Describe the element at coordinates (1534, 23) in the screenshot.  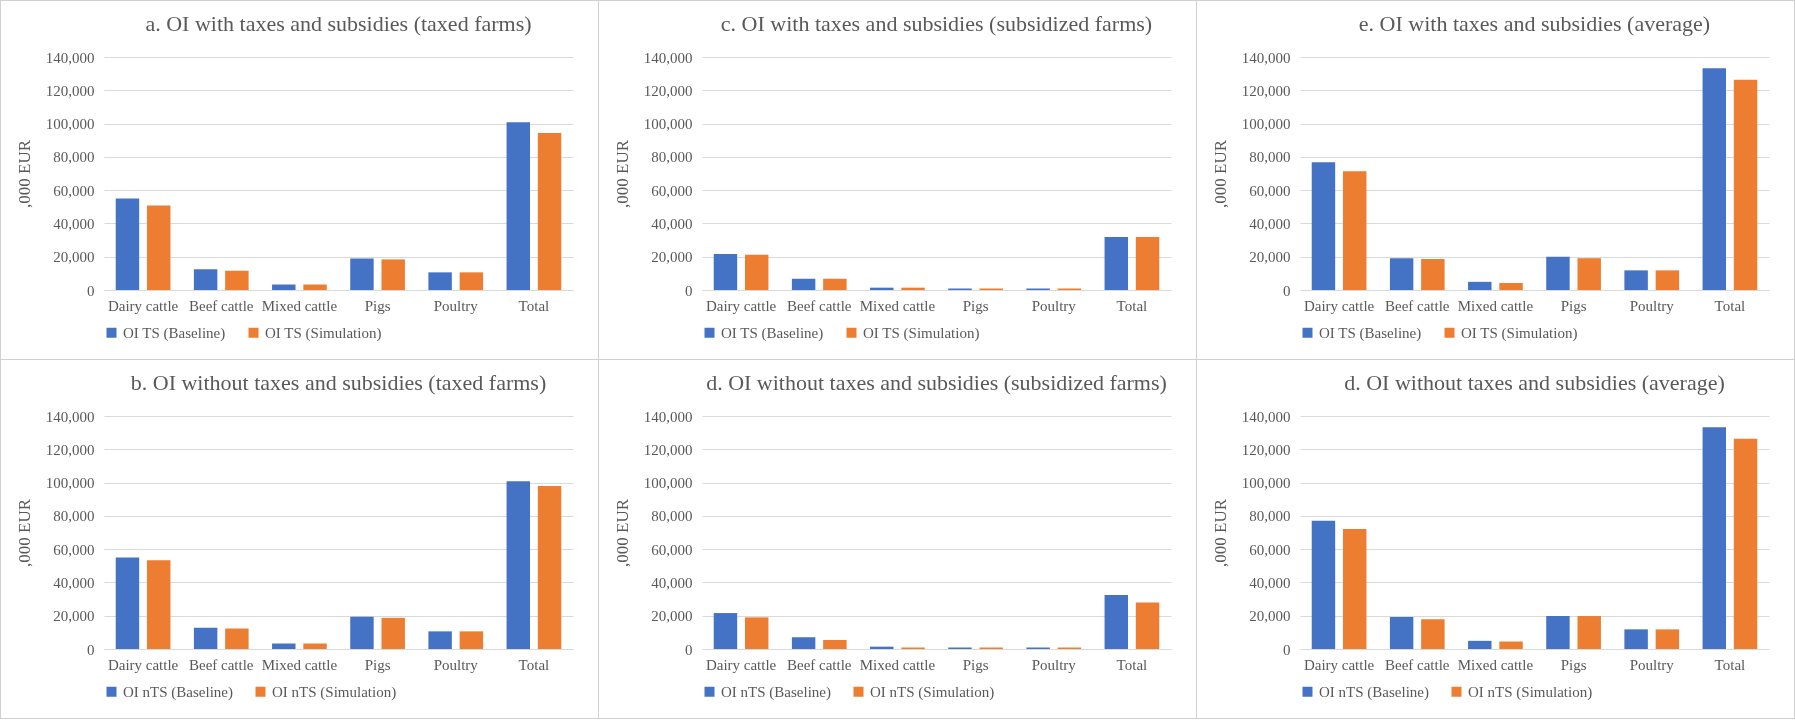
I see `chart-title: e. OI with taxes and subsidies (average)` at that location.